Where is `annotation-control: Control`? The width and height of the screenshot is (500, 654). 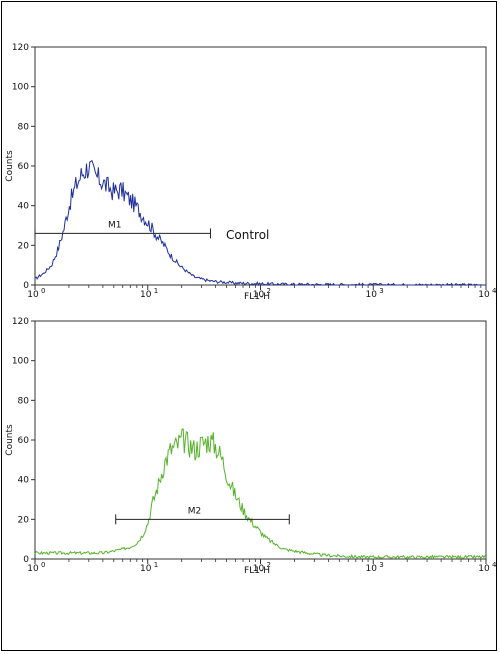 annotation-control: Control is located at coordinates (247, 235).